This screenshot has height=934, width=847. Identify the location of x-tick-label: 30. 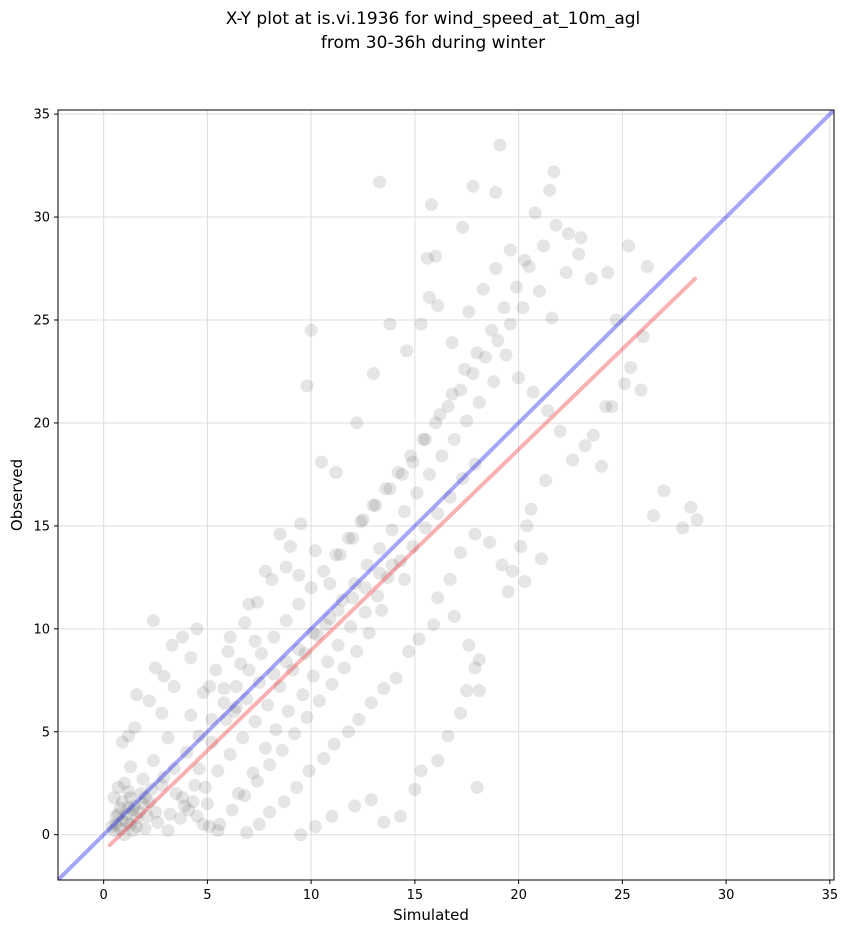
(726, 895).